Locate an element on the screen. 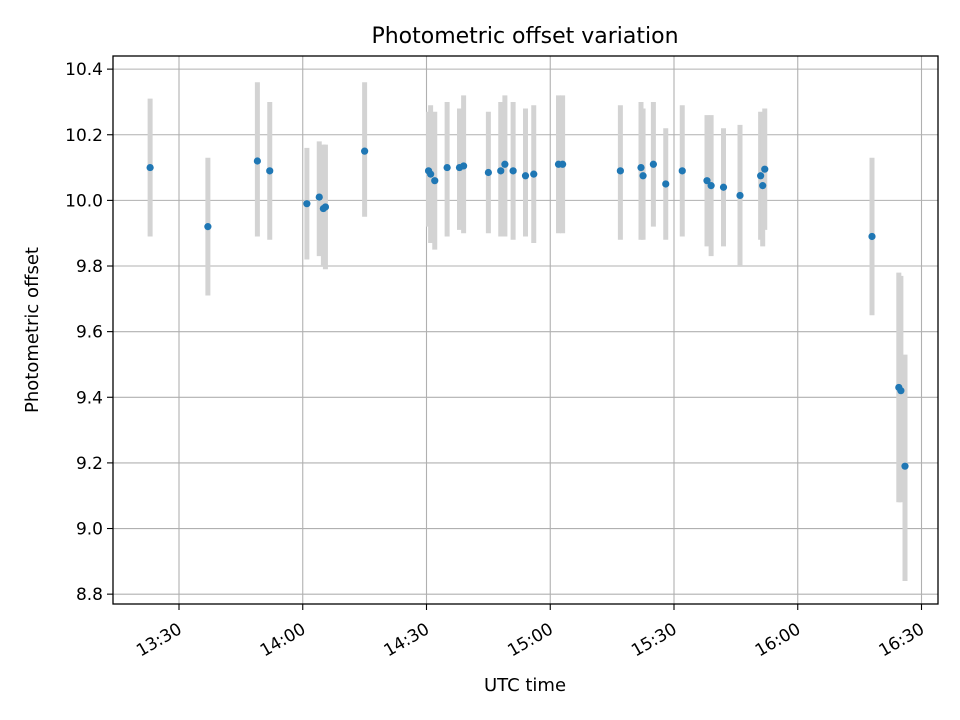  y-tick-label: 9.4 is located at coordinates (89, 398).